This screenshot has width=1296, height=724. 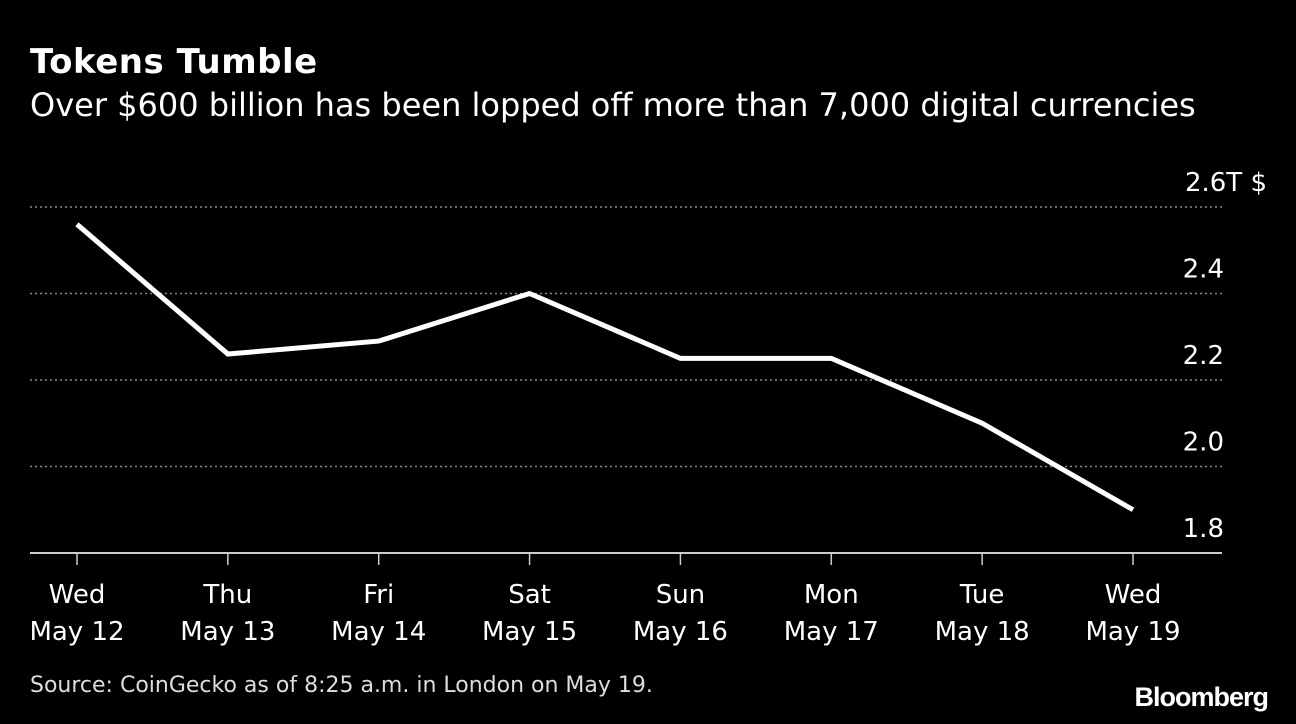 What do you see at coordinates (680, 595) in the screenshot?
I see `x-tick-label-day: Sun` at bounding box center [680, 595].